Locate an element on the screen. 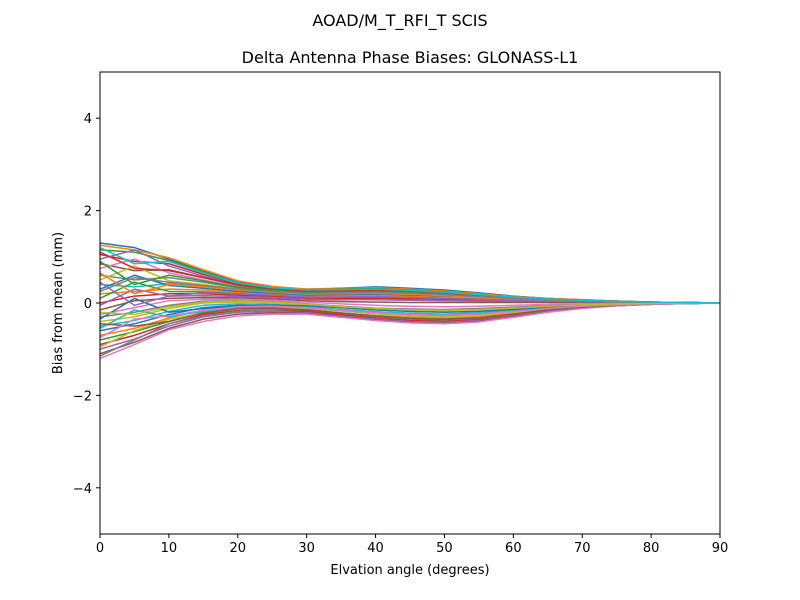 The width and height of the screenshot is (800, 600). x-axis-label: Elvation angle (degrees) is located at coordinates (409, 570).